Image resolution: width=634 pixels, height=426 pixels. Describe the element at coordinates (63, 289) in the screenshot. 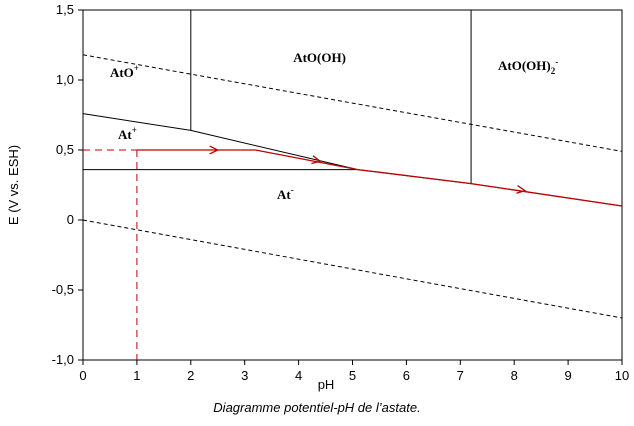

I see `y-tick-label: -0,5` at that location.